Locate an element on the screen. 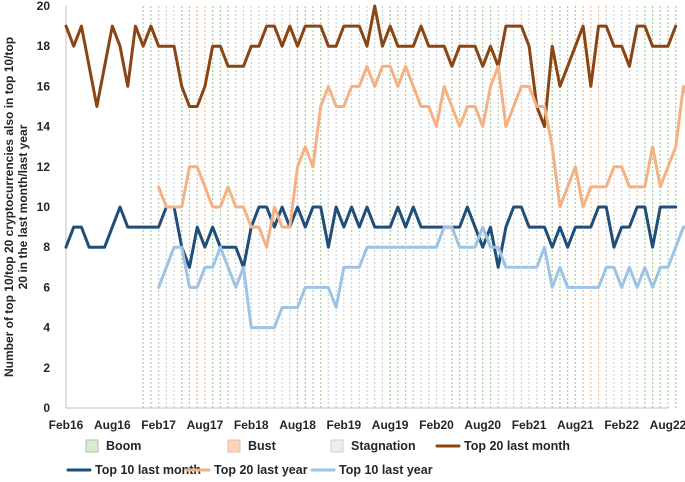 The width and height of the screenshot is (685, 482). y-tick-label: 10 is located at coordinates (44, 207).